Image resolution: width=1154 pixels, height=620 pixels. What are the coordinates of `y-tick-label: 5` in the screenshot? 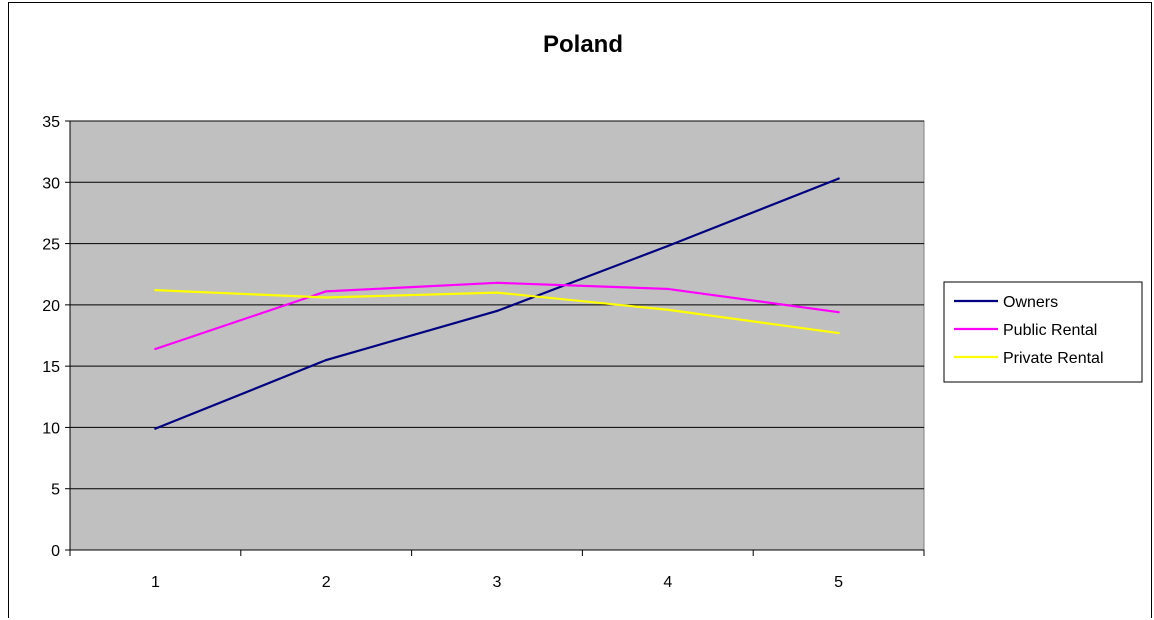 It's located at (55, 490).